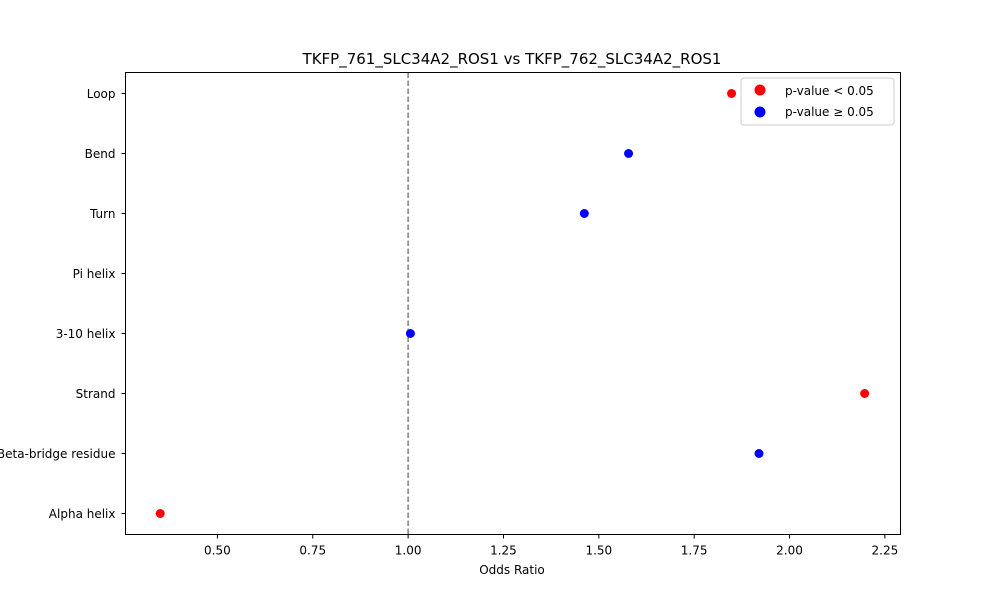 The image size is (1000, 600). What do you see at coordinates (503, 551) in the screenshot?
I see `x-tick-label: 1.25` at bounding box center [503, 551].